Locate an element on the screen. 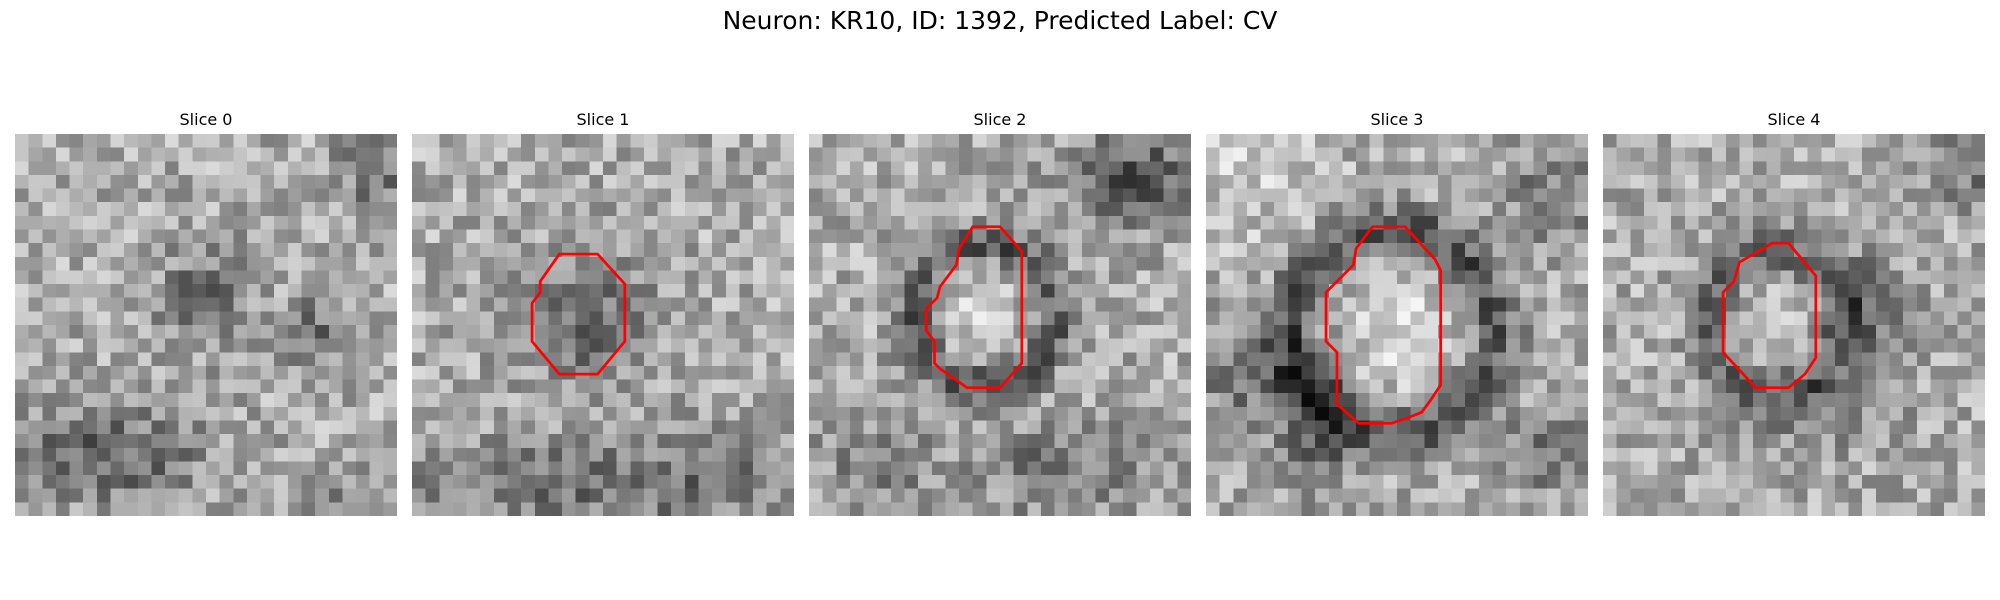 The width and height of the screenshot is (2000, 600). slice-title: Slice 1 is located at coordinates (603, 119).